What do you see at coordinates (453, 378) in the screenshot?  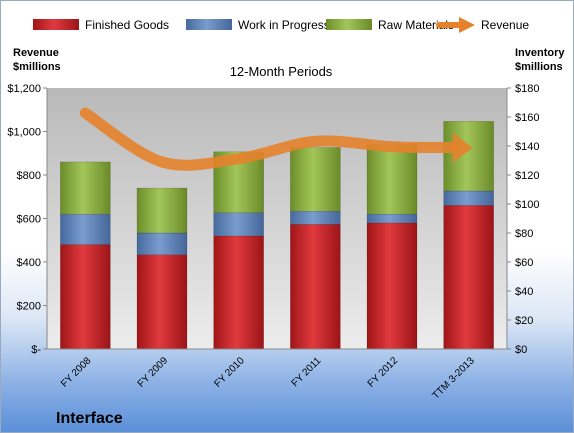 I see `x-tick-label-5: TTM 3-2013` at bounding box center [453, 378].